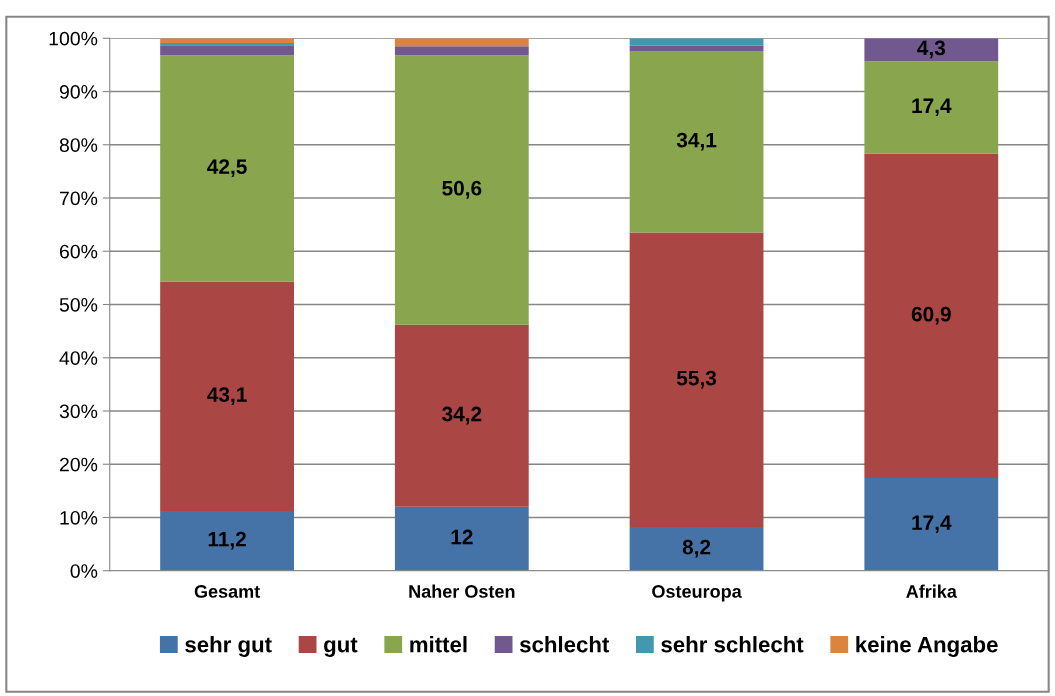  I want to click on data-label: 11,2, so click(227, 540).